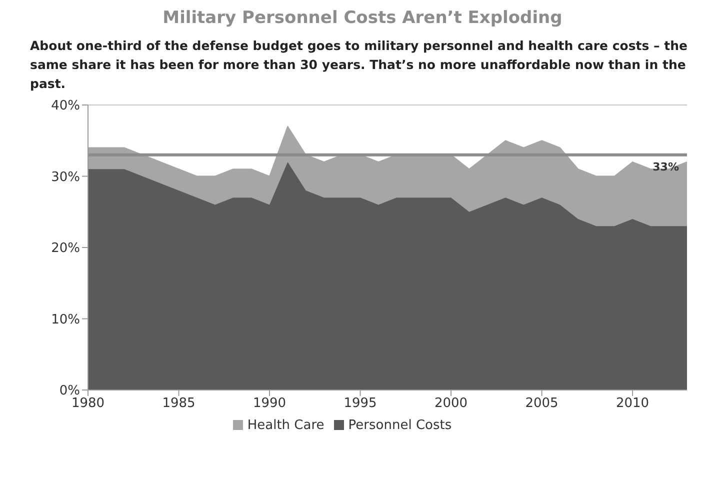  Describe the element at coordinates (88, 404) in the screenshot. I see `x-tick-label: 1980` at that location.